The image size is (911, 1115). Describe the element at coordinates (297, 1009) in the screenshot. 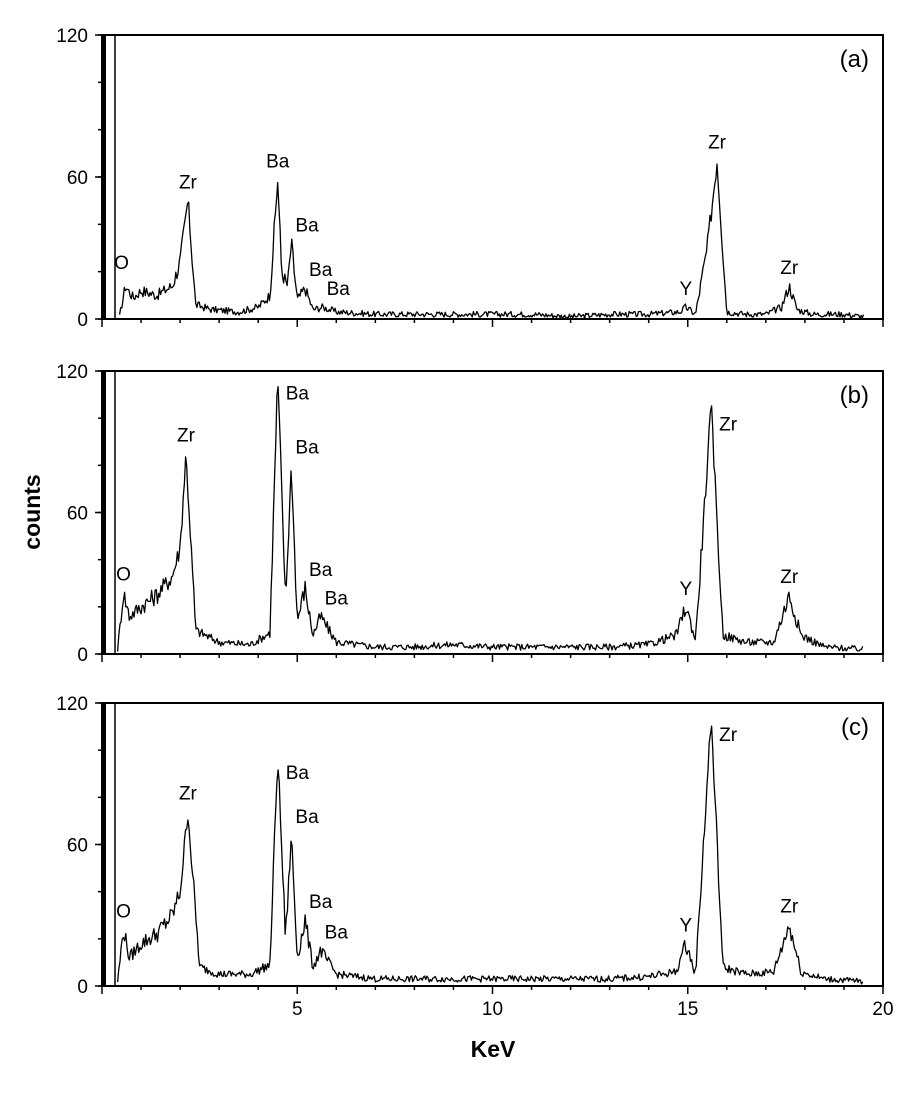

I see `x-tick-label: 5` at that location.